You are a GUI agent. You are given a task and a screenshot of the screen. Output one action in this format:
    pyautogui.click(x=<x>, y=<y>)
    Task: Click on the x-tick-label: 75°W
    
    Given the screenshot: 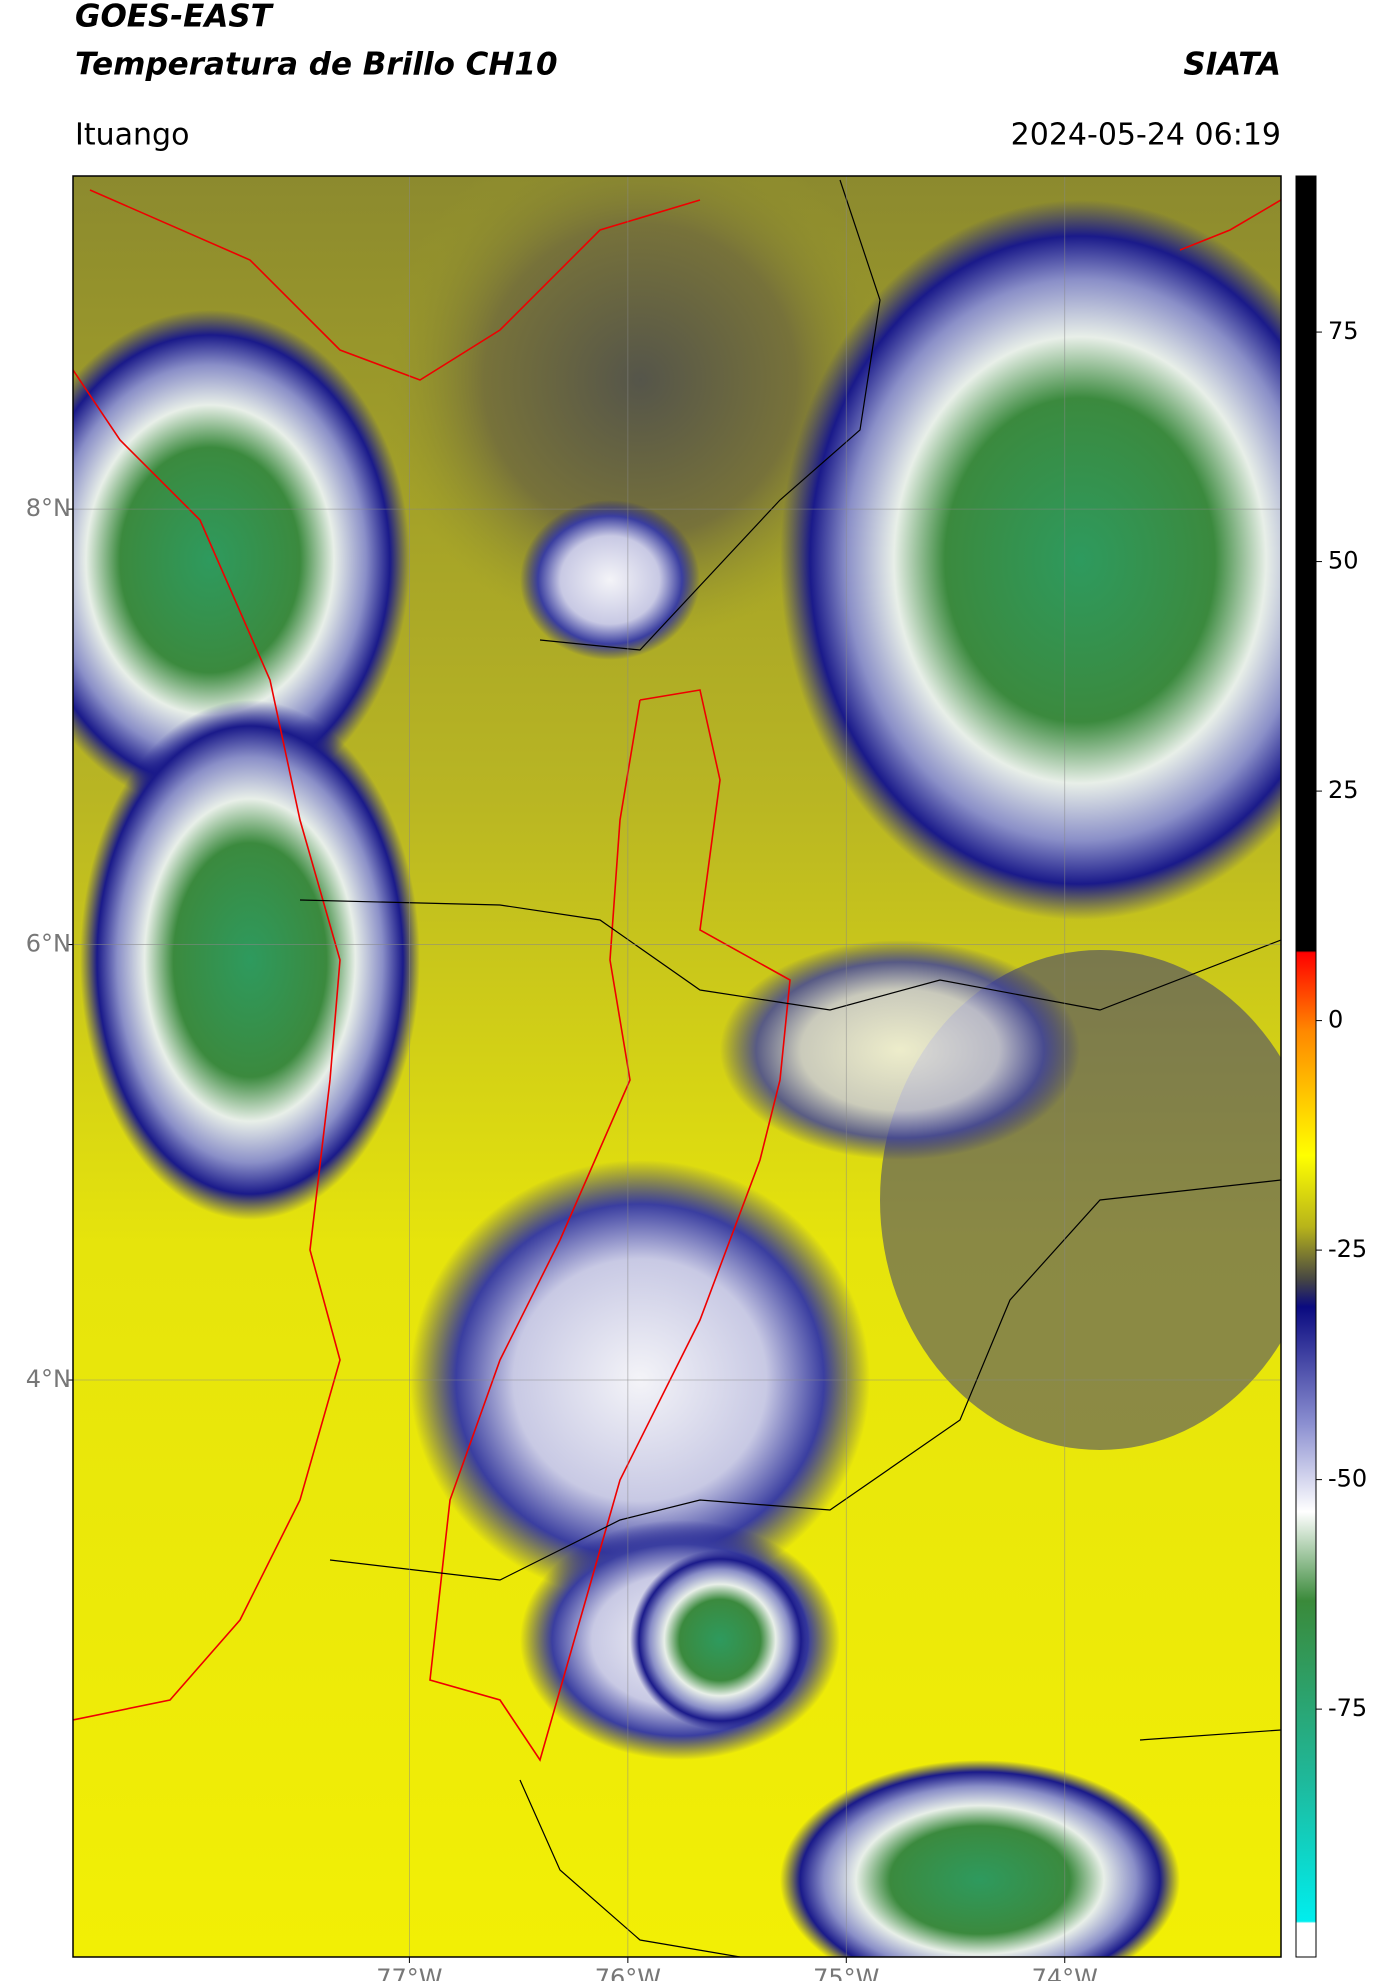 What is the action you would take?
    pyautogui.click(x=846, y=1972)
    